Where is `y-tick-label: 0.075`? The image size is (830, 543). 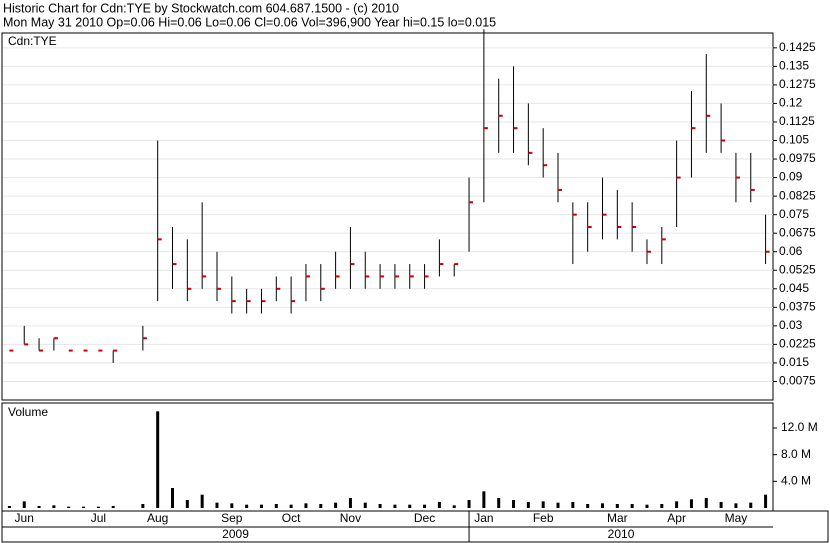 y-tick-label: 0.075 is located at coordinates (794, 214).